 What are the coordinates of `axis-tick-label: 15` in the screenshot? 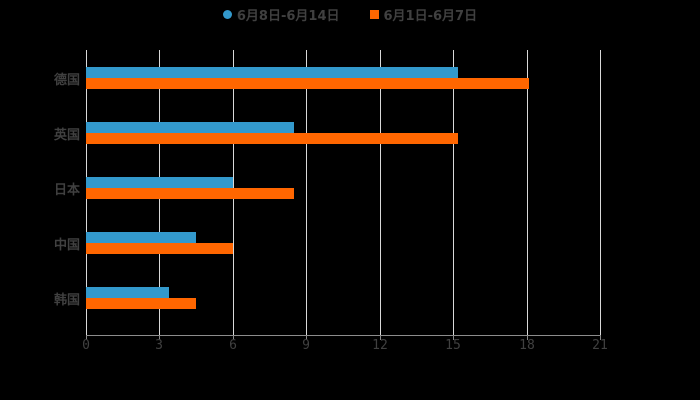 It's located at (453, 345).